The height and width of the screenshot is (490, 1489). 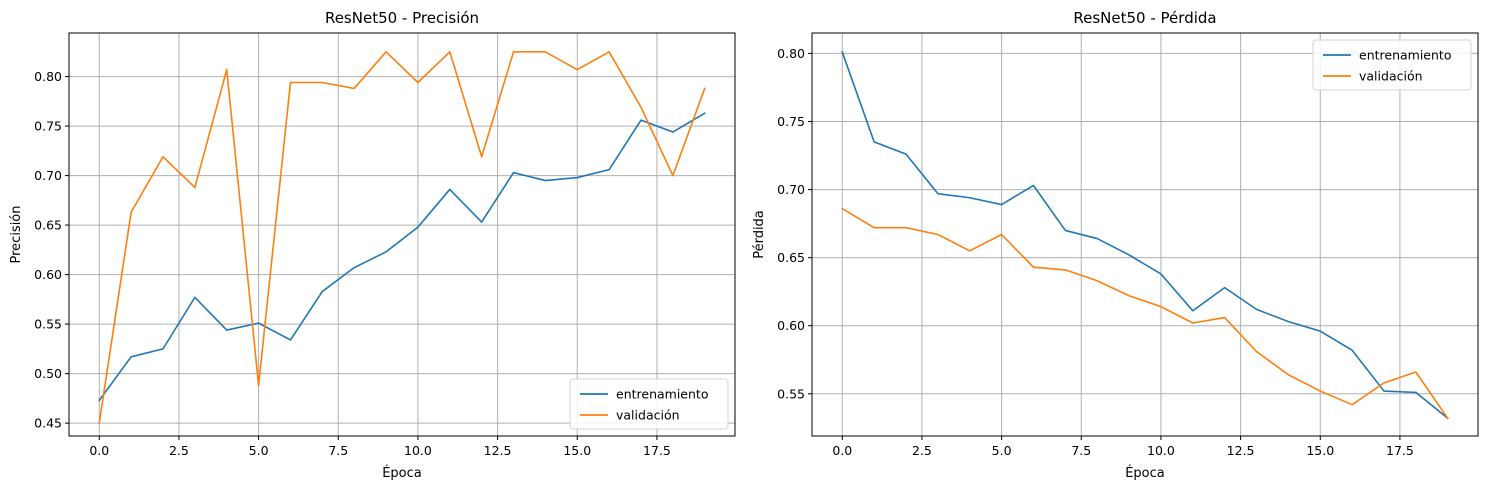 I want to click on chart-title: ResNet50 - Precisión, so click(x=402, y=18).